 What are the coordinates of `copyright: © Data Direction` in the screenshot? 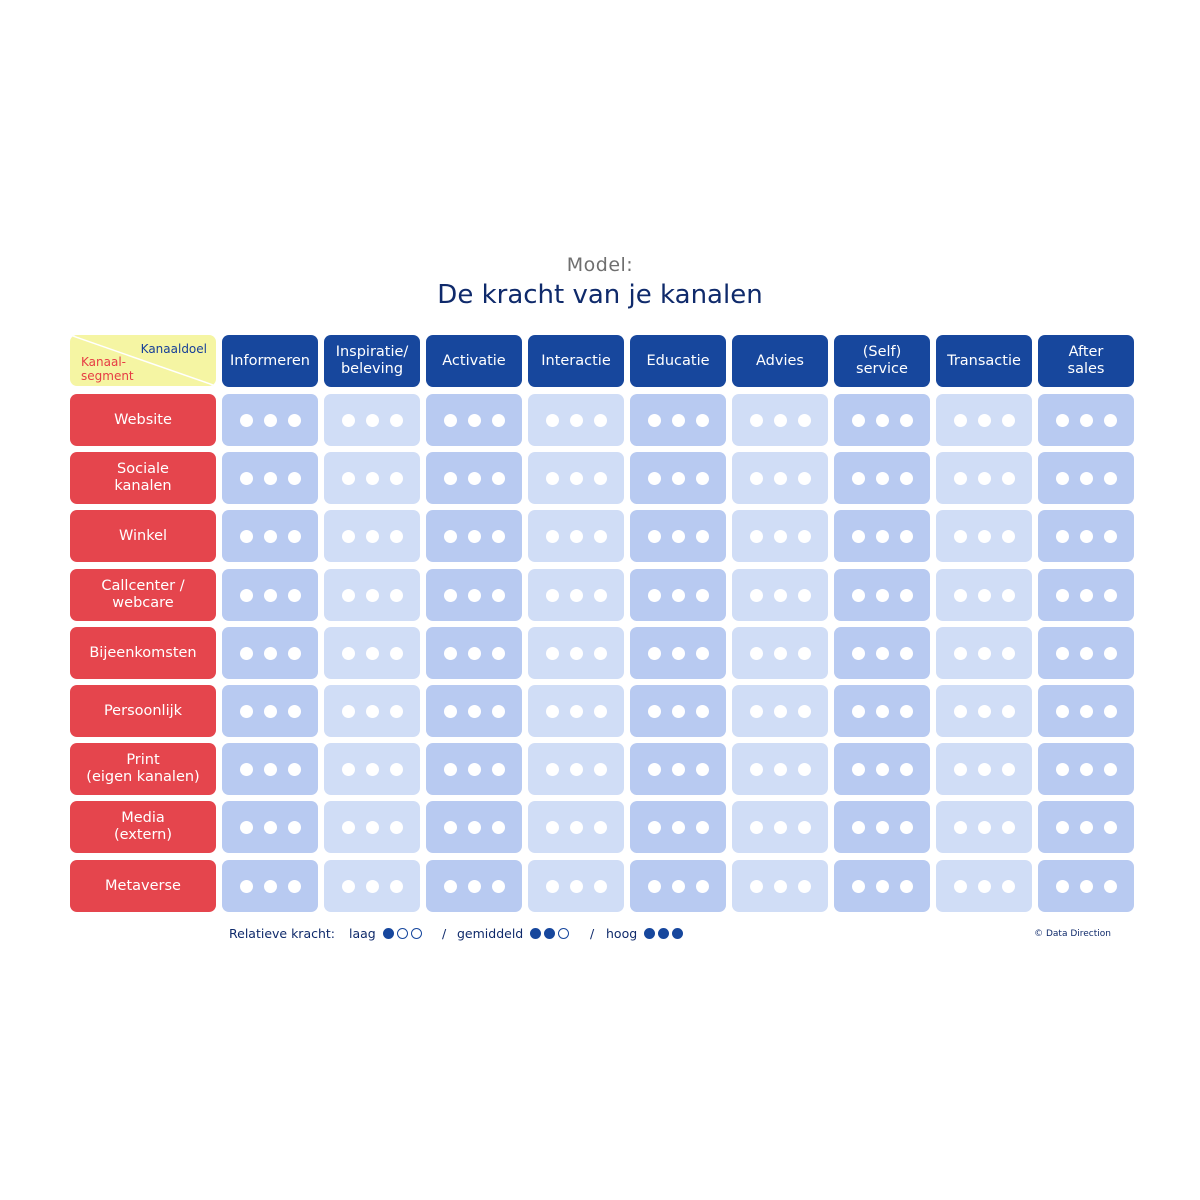 It's located at (1072, 934).